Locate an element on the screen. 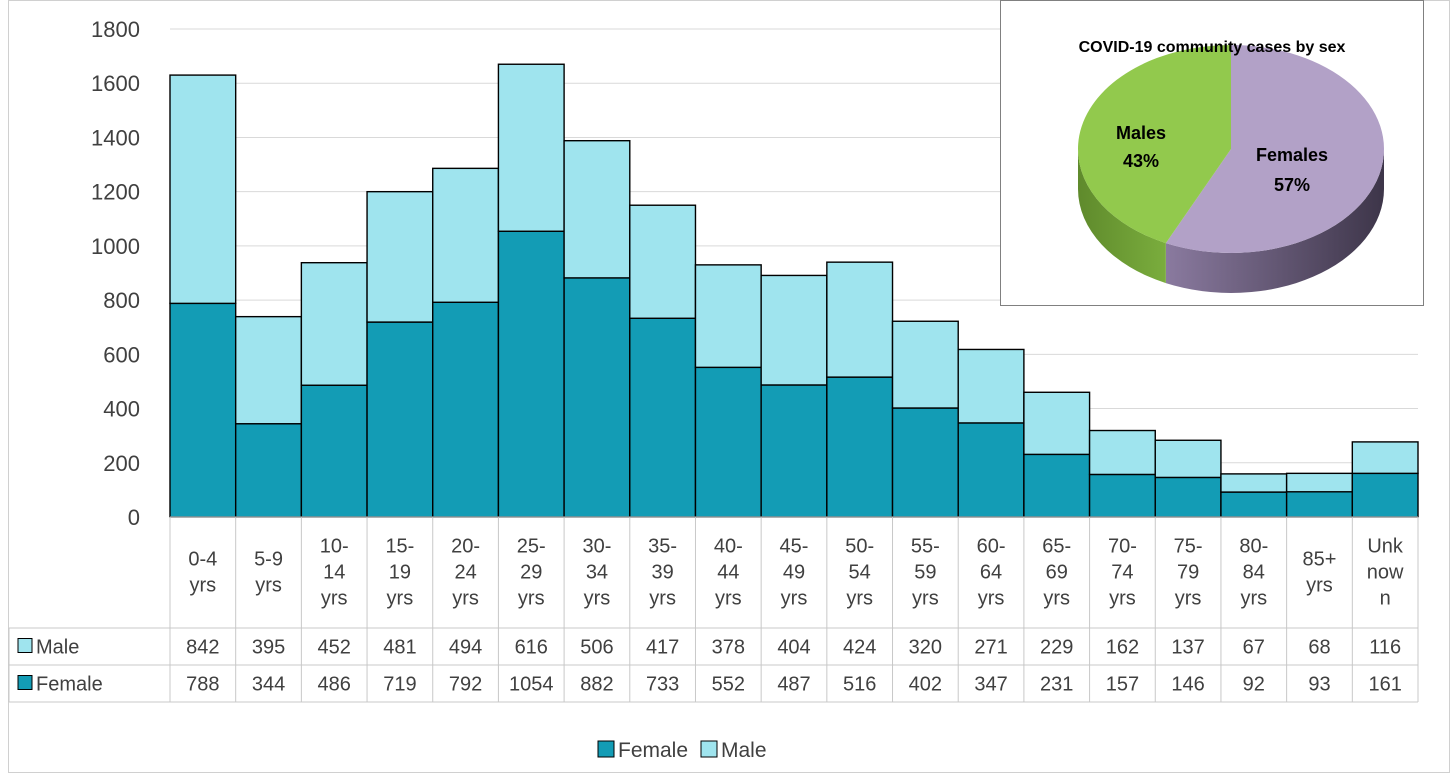 The width and height of the screenshot is (1453, 775). table-cell: 481 is located at coordinates (399, 648).